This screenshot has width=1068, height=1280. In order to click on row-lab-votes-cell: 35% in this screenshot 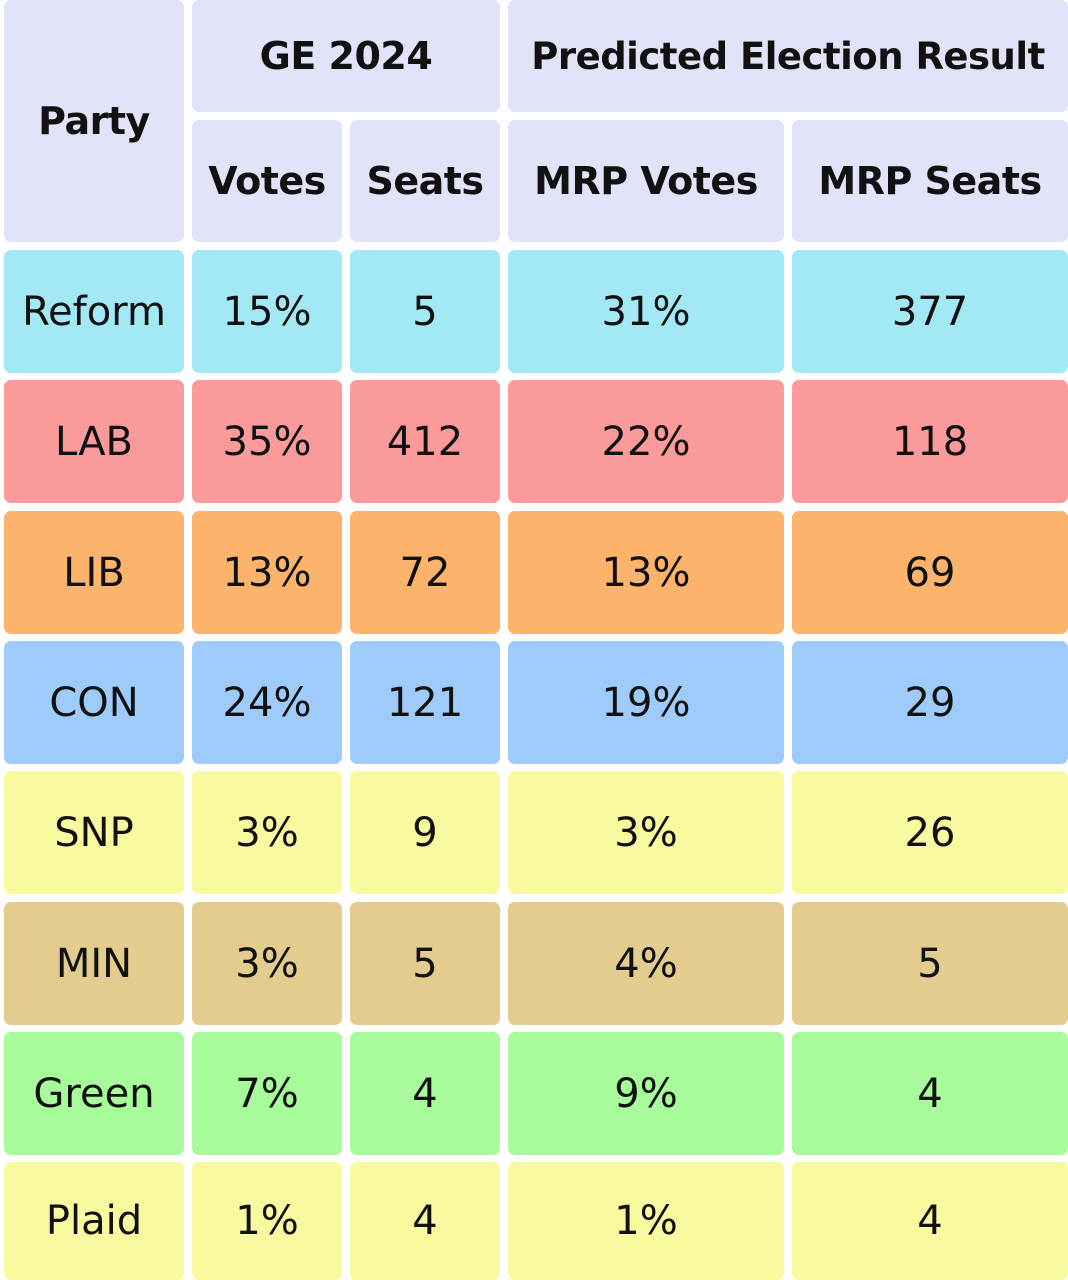, I will do `click(267, 441)`.